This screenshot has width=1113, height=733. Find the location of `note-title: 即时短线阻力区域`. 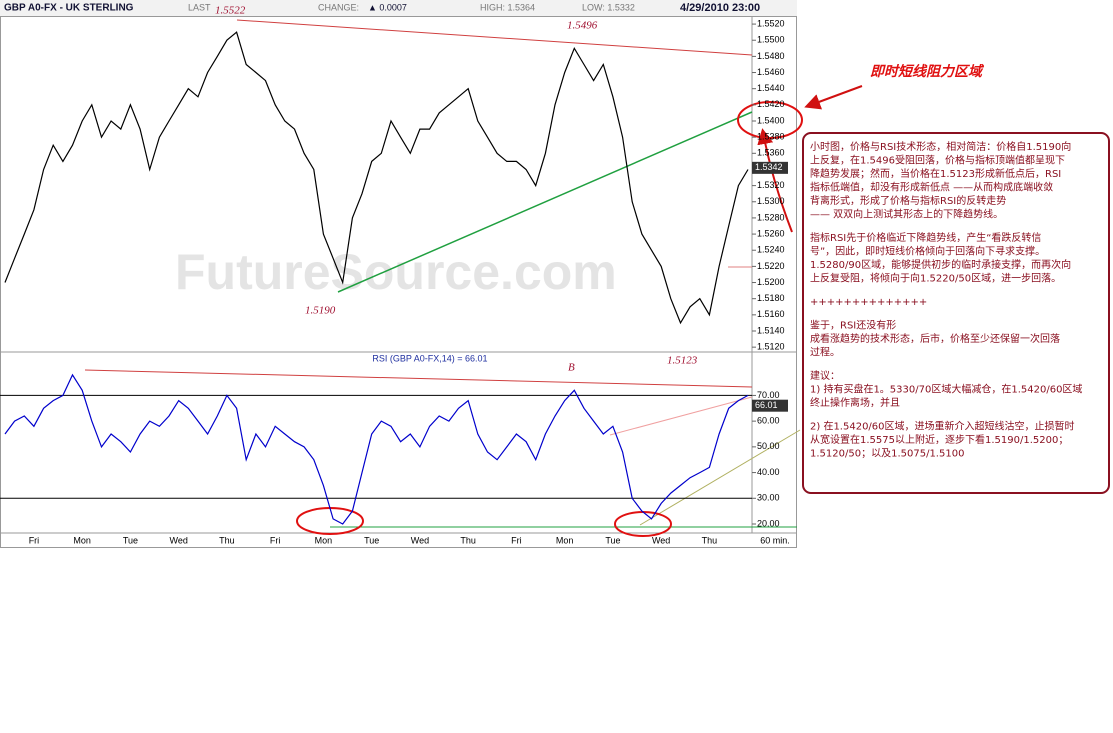

note-title: 即时短线阻力区域 is located at coordinates (927, 71).